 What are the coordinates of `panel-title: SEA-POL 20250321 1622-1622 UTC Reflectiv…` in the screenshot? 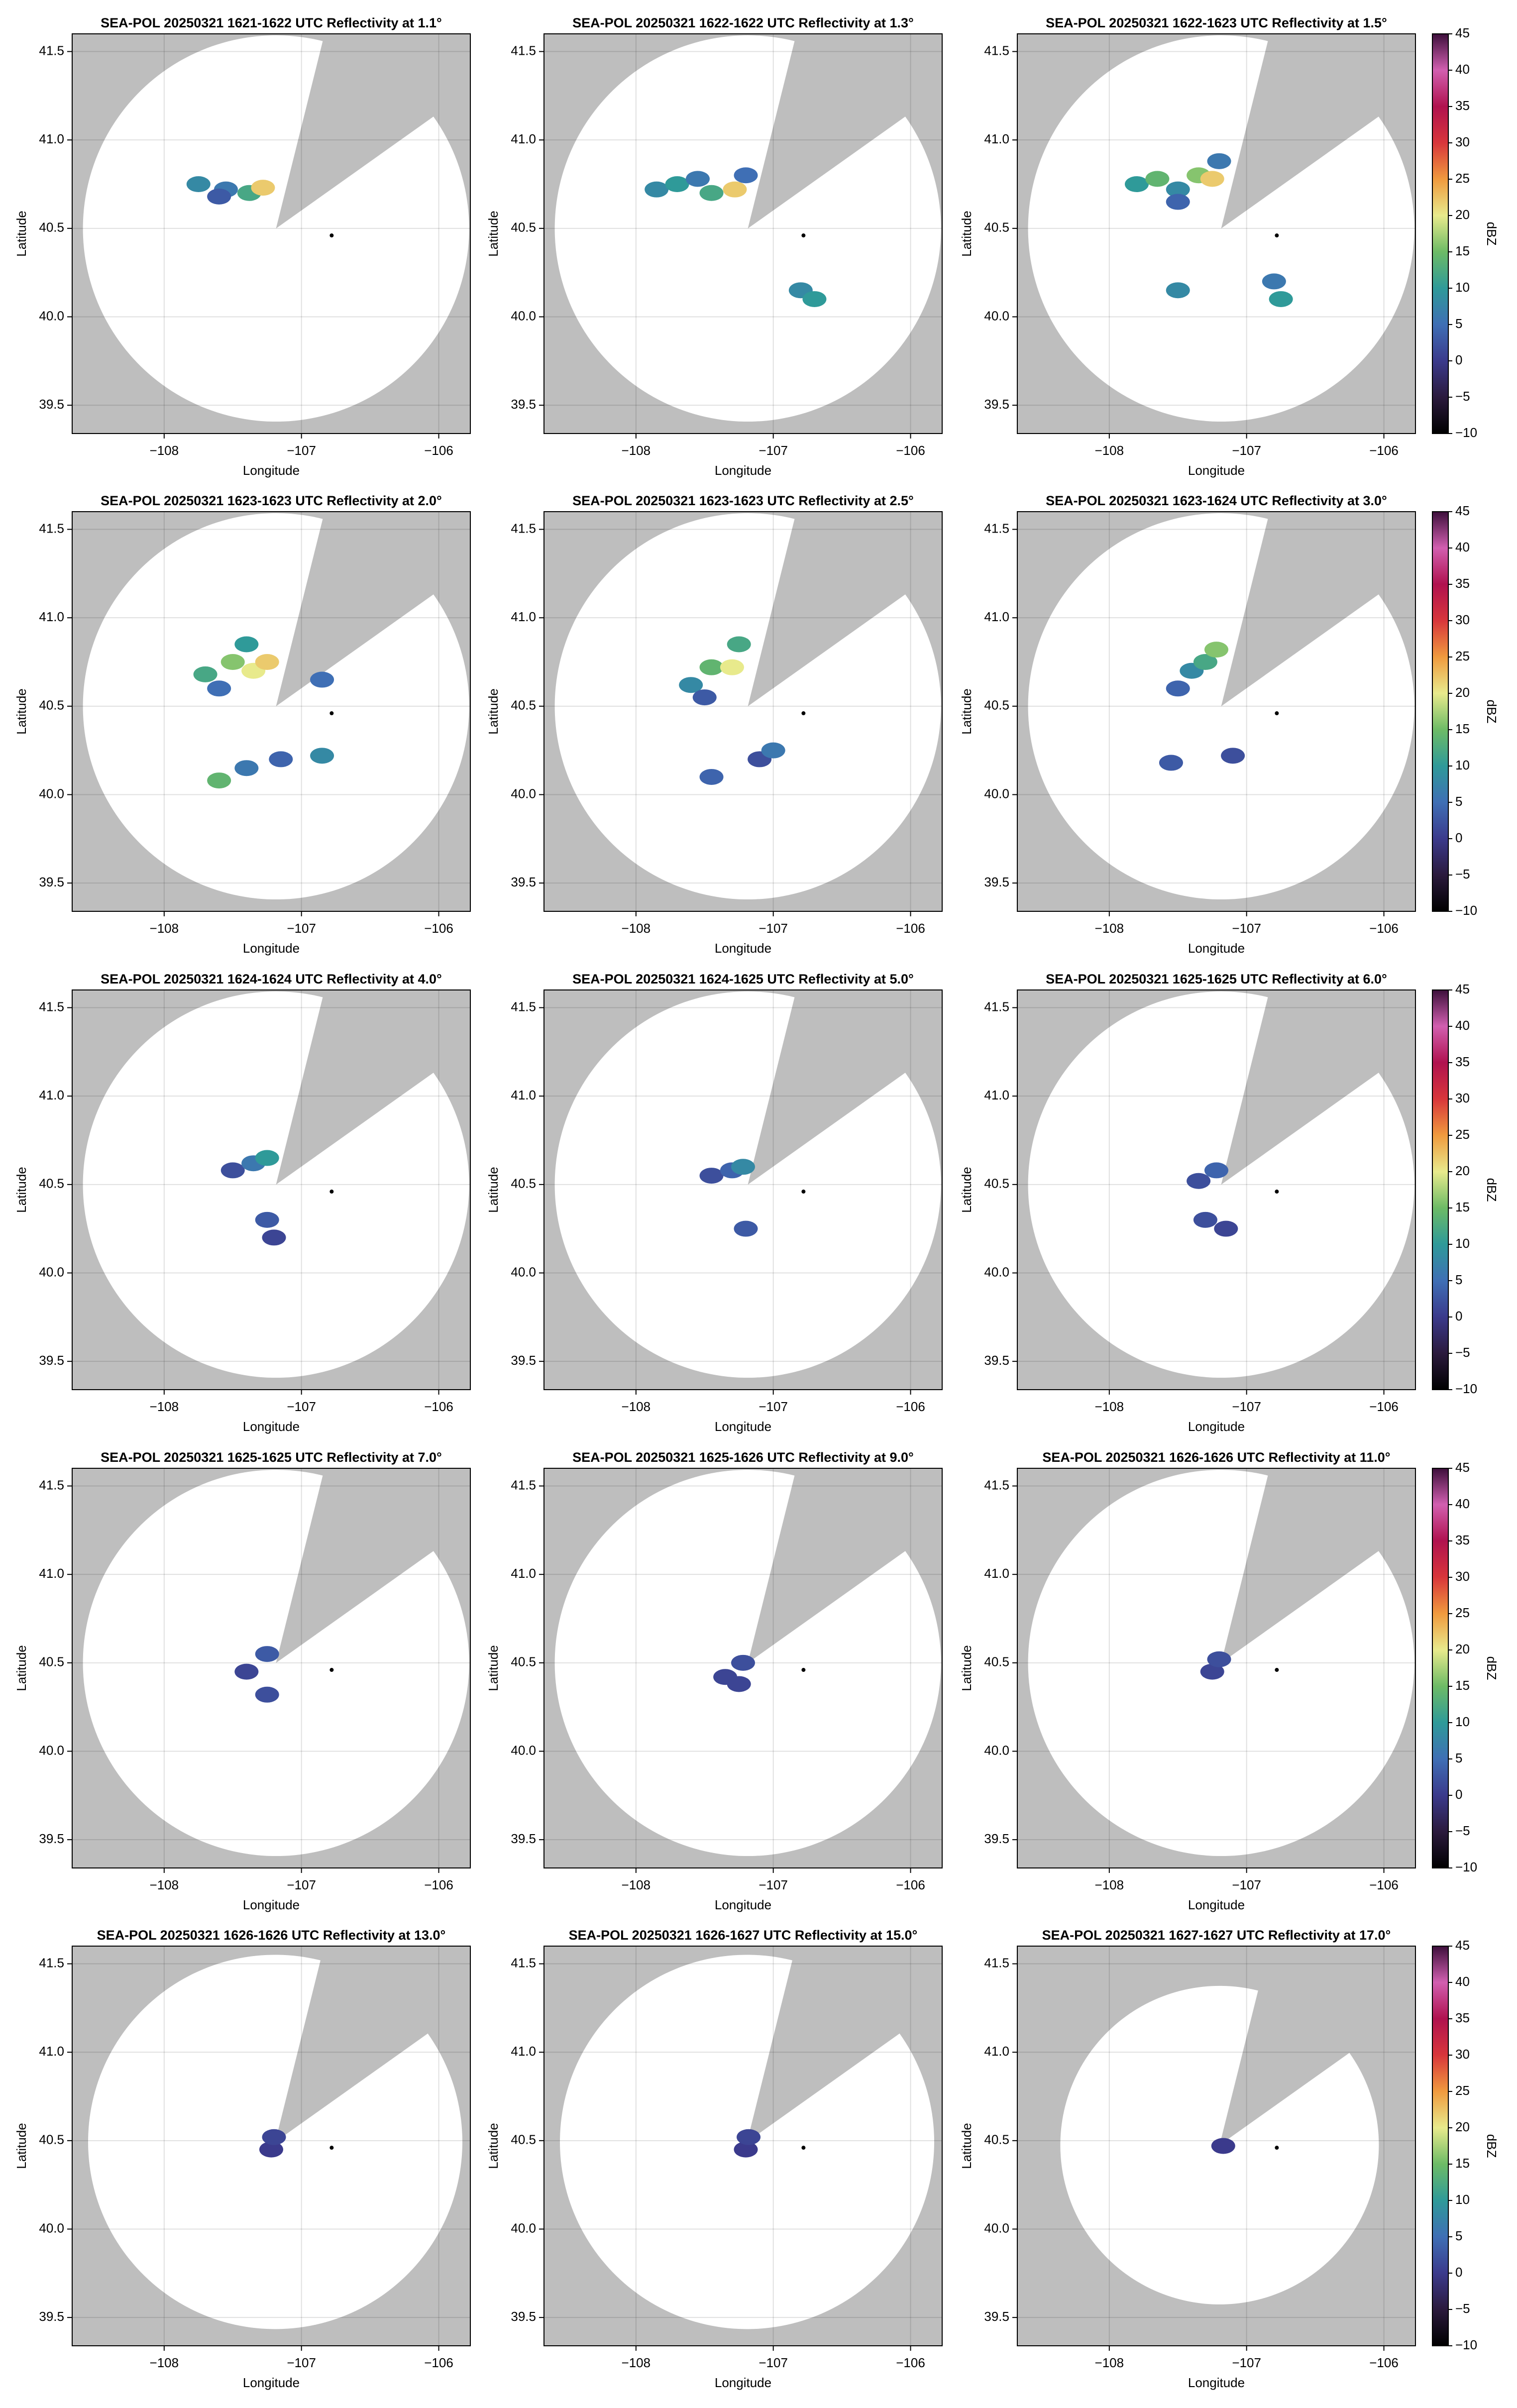 It's located at (743, 22).